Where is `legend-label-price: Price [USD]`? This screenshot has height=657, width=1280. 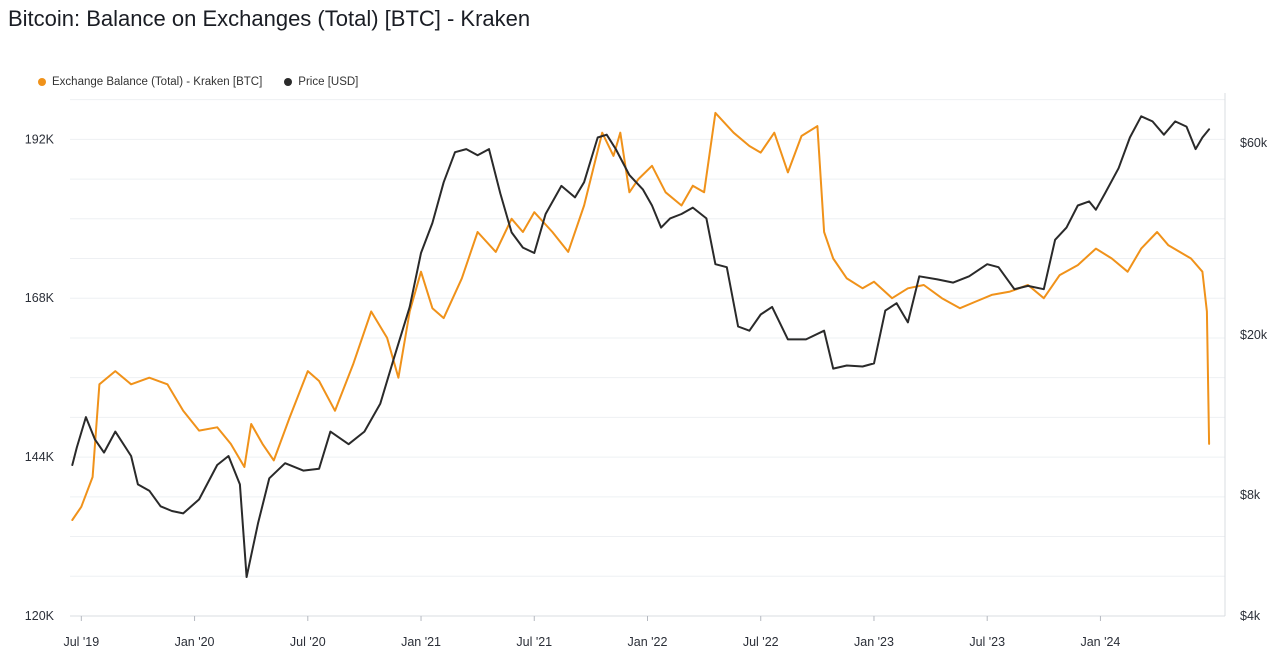
legend-label-price: Price [USD] is located at coordinates (328, 82).